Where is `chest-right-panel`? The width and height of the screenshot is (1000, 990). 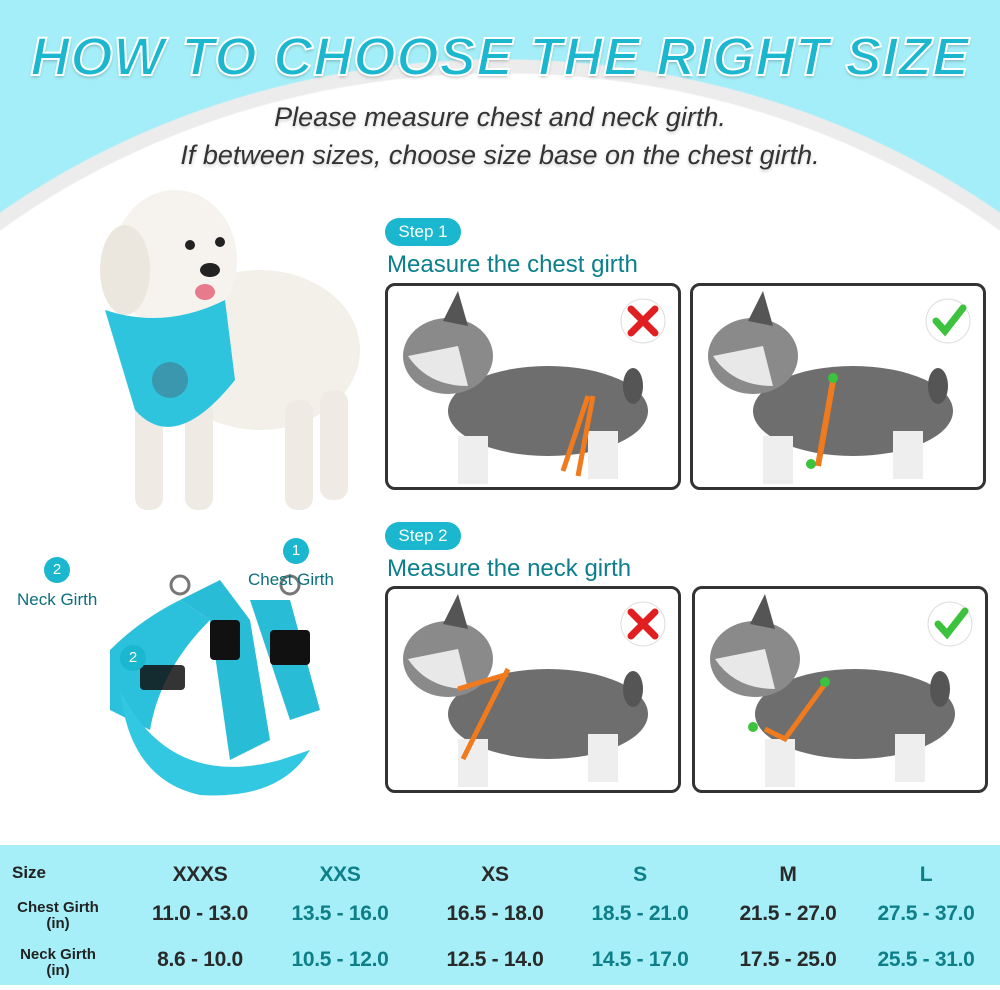
chest-right-panel is located at coordinates (838, 386).